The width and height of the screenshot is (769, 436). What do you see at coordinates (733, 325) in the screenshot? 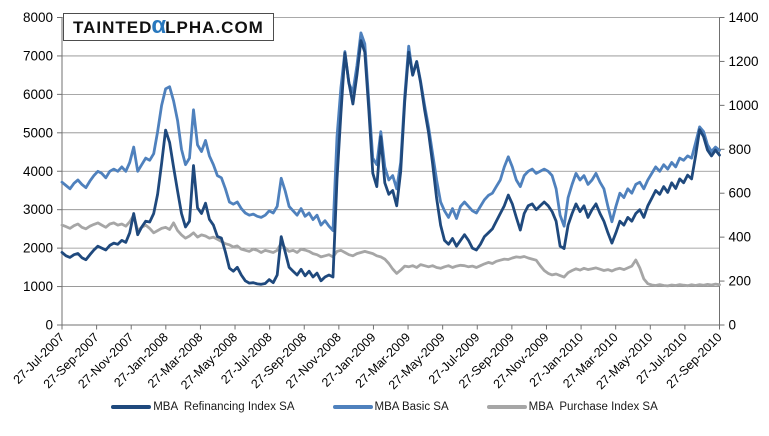
I see `right-axis-tick-label: 0` at bounding box center [733, 325].